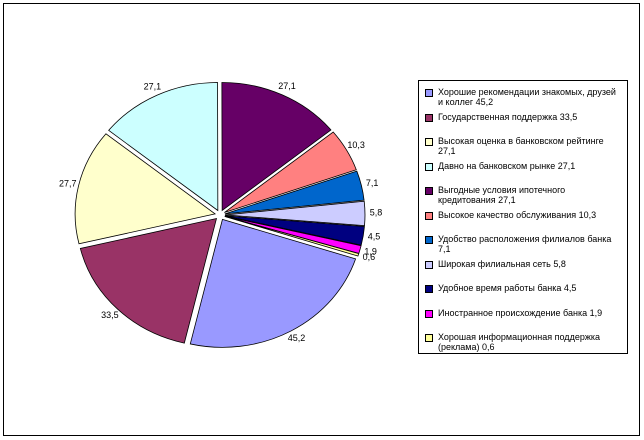 This screenshot has height=440, width=644. I want to click on legend-item: Удобство расположения филиалов банка 7,1, so click(524, 246).